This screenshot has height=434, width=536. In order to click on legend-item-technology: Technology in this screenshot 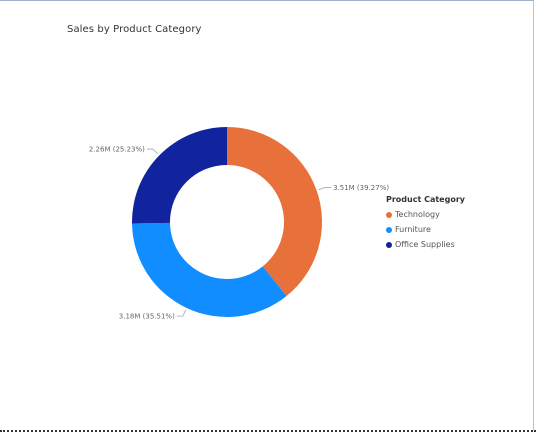, I will do `click(425, 214)`.